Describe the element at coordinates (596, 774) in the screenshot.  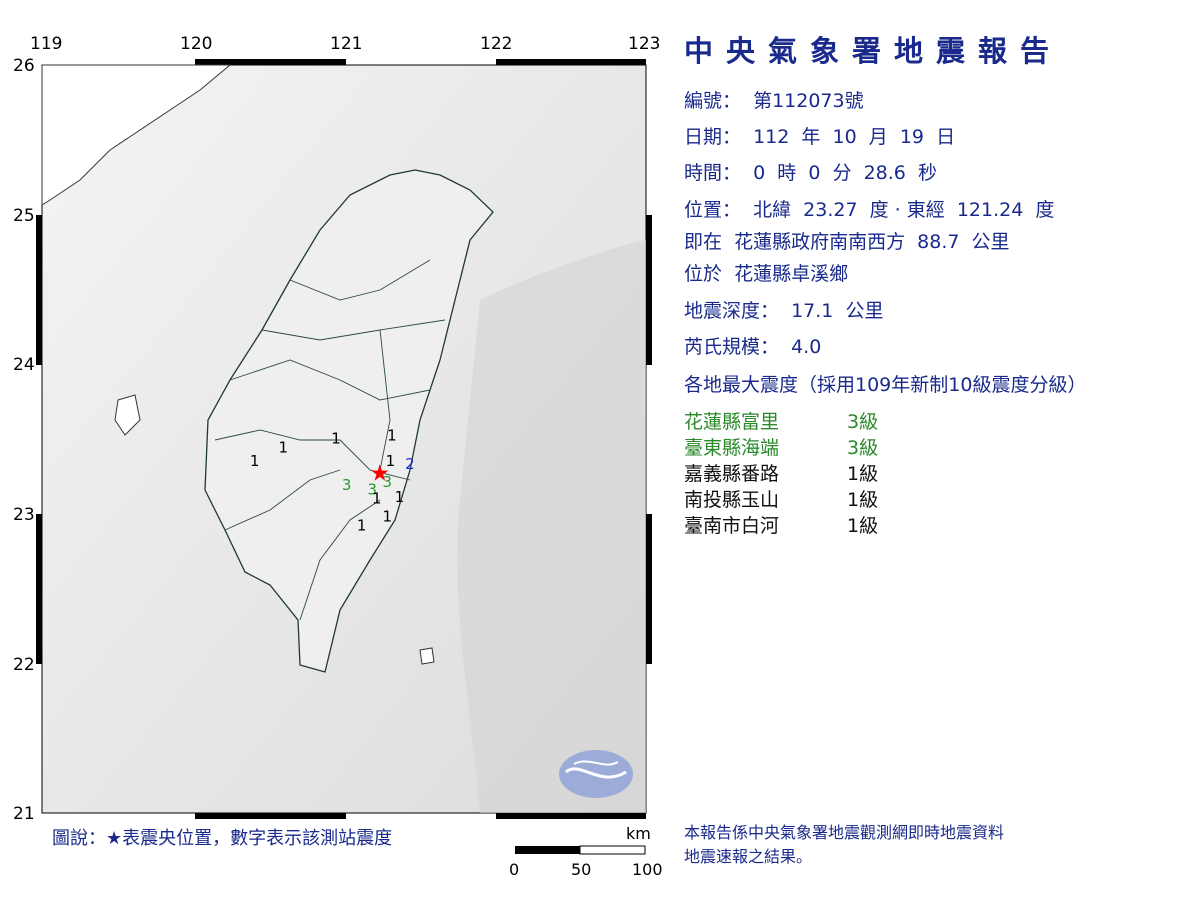
I see `cwa-logo` at that location.